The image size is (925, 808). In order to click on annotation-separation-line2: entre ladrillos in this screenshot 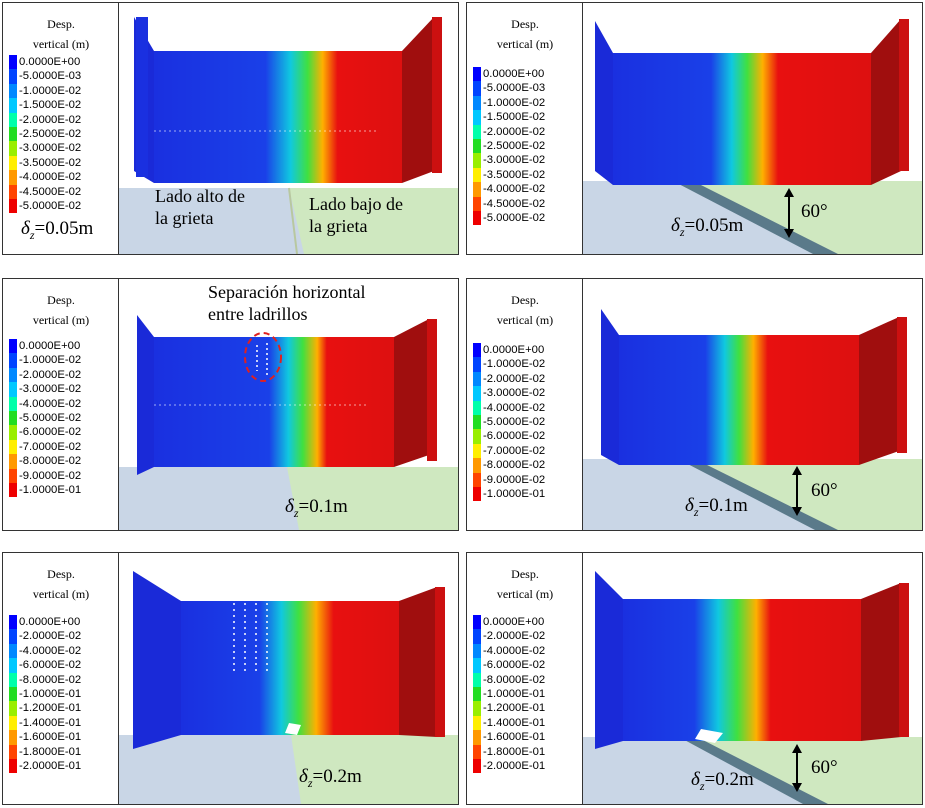, I will do `click(258, 314)`.